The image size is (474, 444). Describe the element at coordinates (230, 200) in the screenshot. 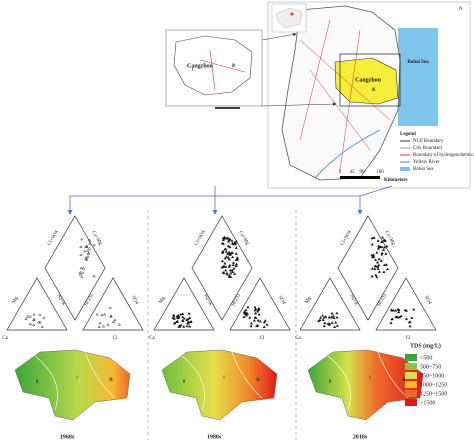

I see `arrows` at that location.